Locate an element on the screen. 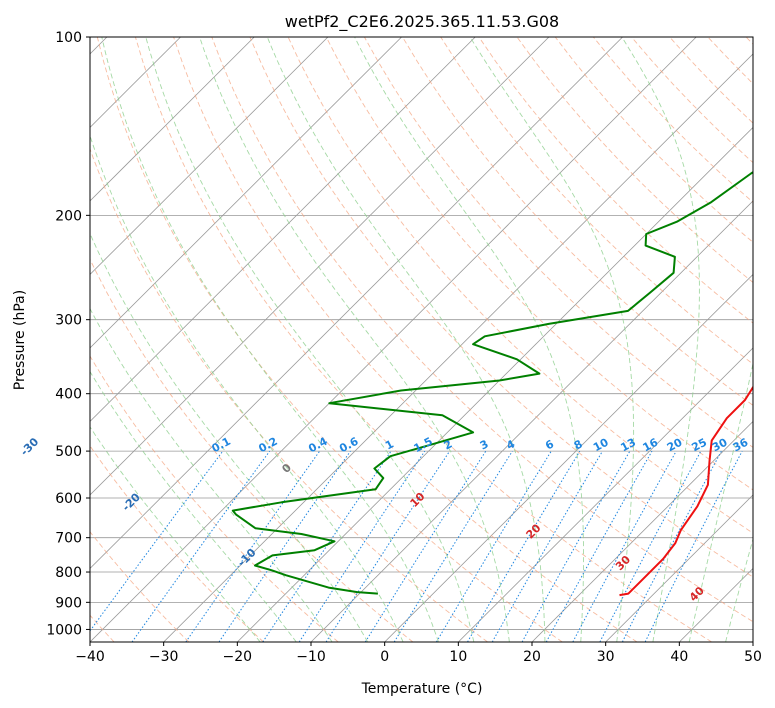 Image resolution: width=775 pixels, height=708 pixels. dry-adiabat-label: -20 is located at coordinates (131, 501).